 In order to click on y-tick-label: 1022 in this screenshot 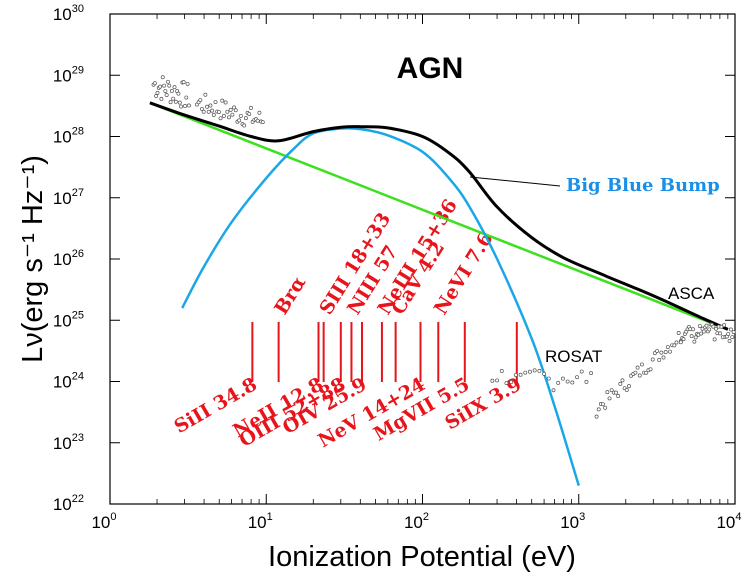, I will do `click(68, 503)`.